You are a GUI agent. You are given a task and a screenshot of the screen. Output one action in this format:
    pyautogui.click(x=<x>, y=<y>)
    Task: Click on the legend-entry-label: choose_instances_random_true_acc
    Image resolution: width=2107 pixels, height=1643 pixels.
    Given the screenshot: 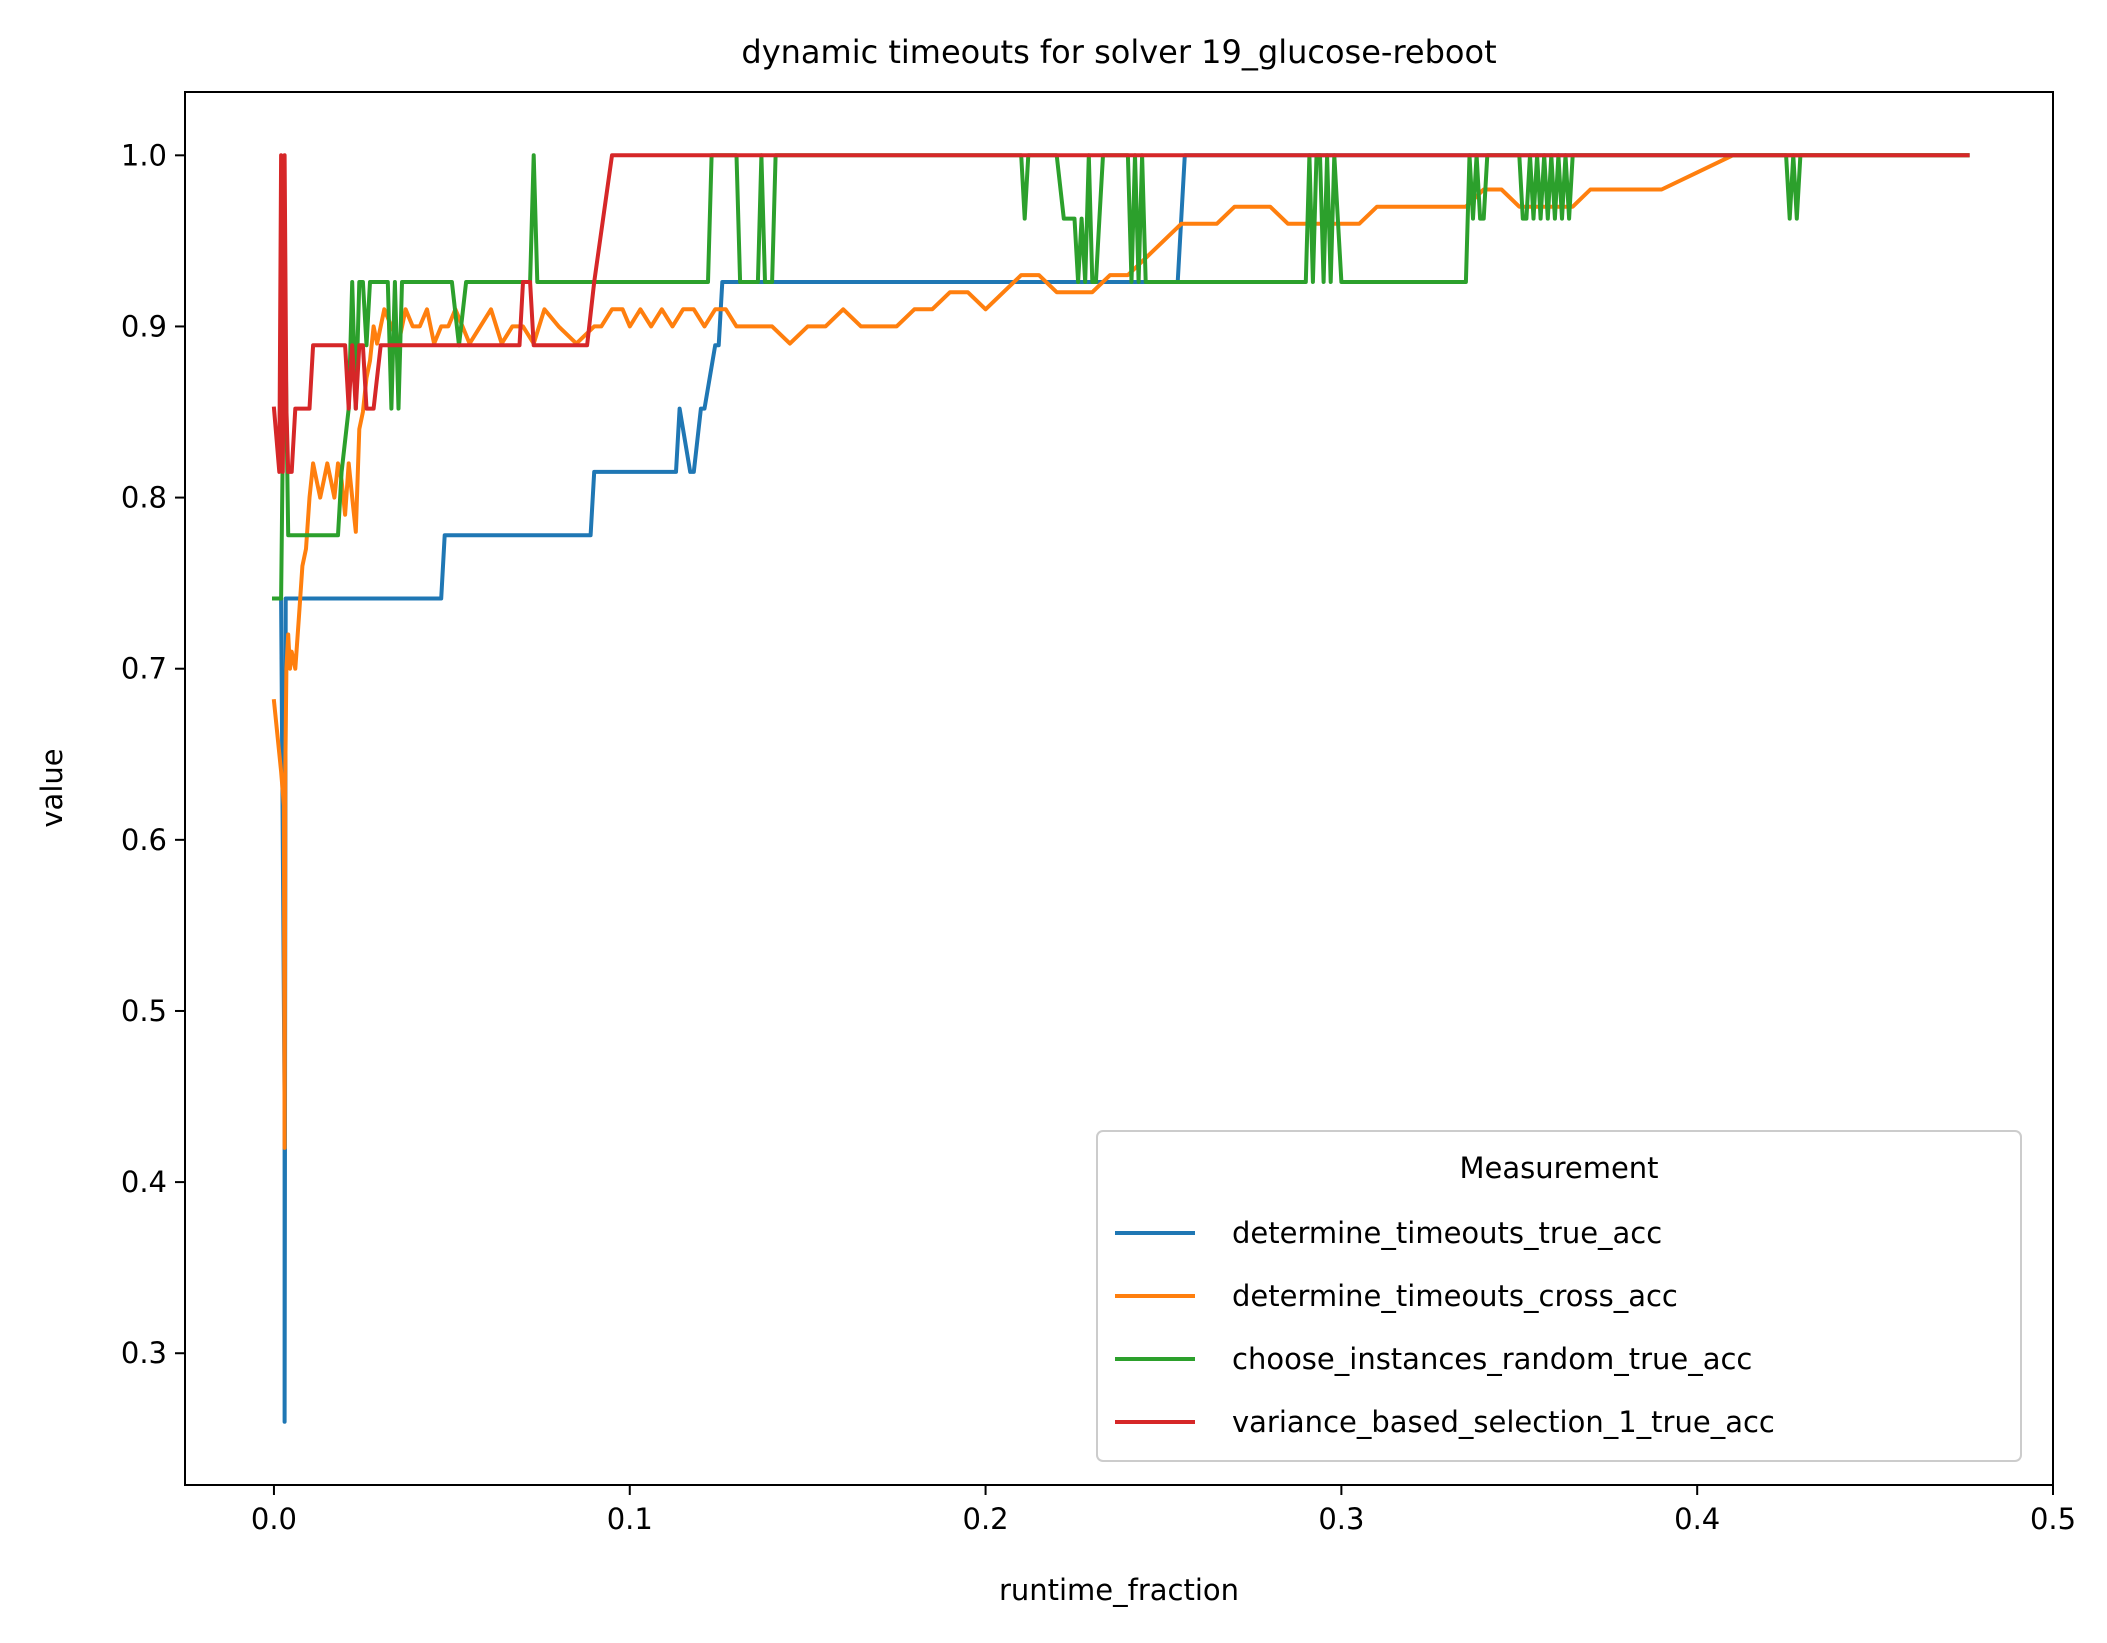 What is the action you would take?
    pyautogui.click(x=1492, y=1359)
    